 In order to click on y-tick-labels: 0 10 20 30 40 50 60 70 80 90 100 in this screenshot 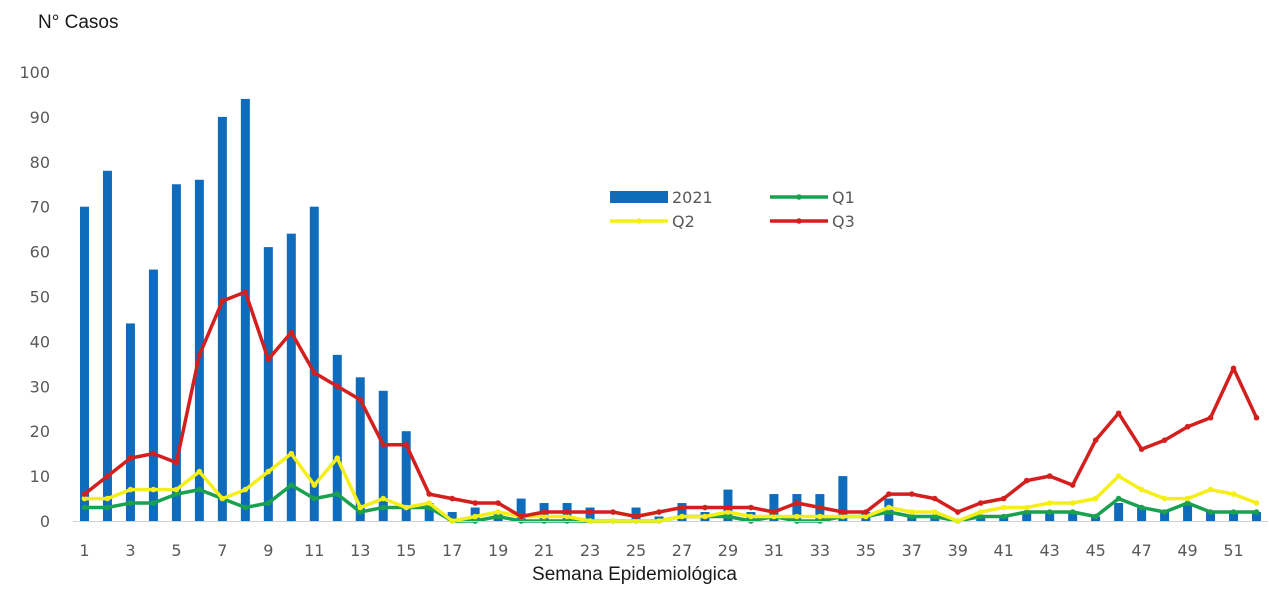, I will do `click(34, 297)`.